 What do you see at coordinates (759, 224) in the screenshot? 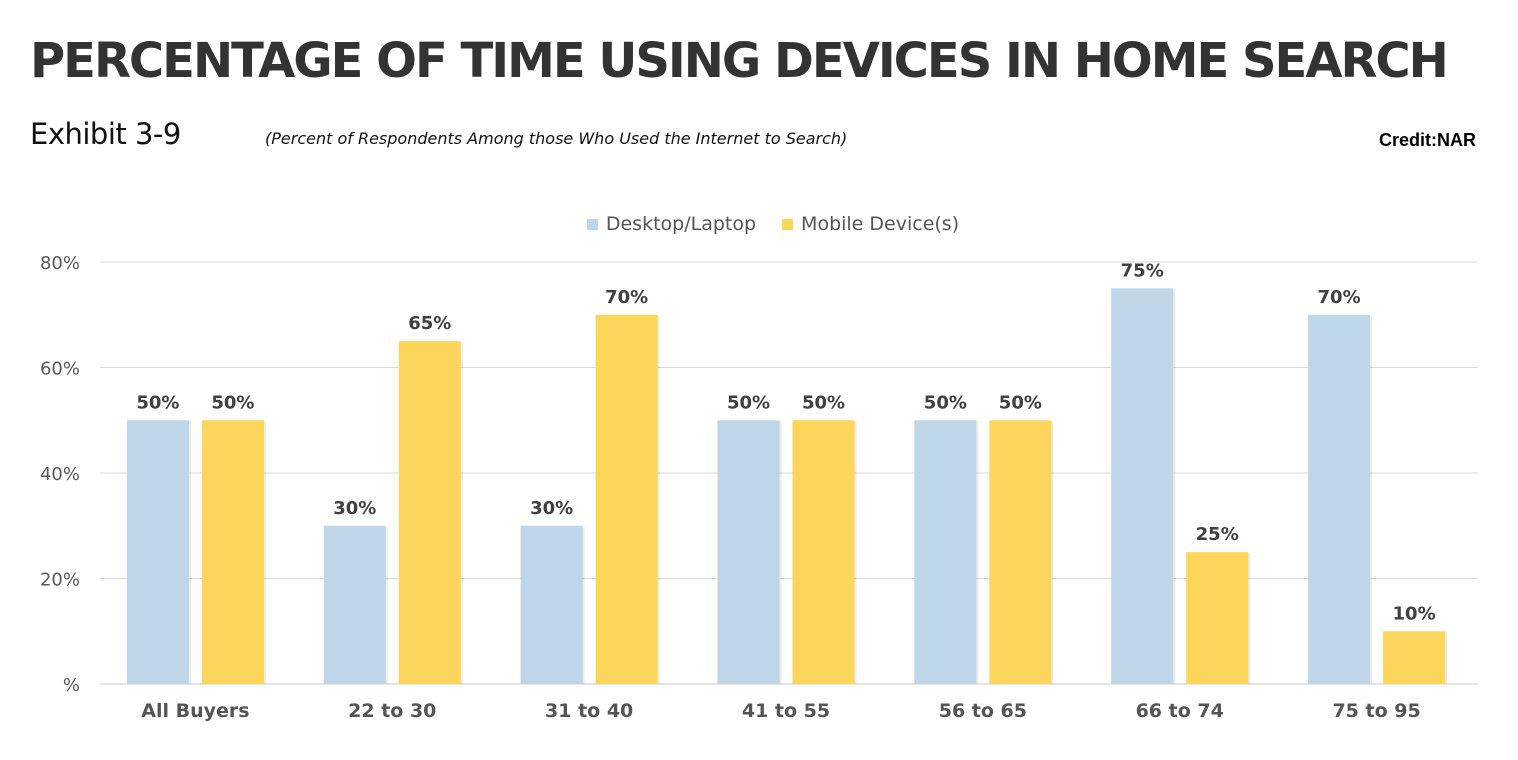
I see `chart-legend: Desktop/Laptop Mobile Device(s)` at bounding box center [759, 224].